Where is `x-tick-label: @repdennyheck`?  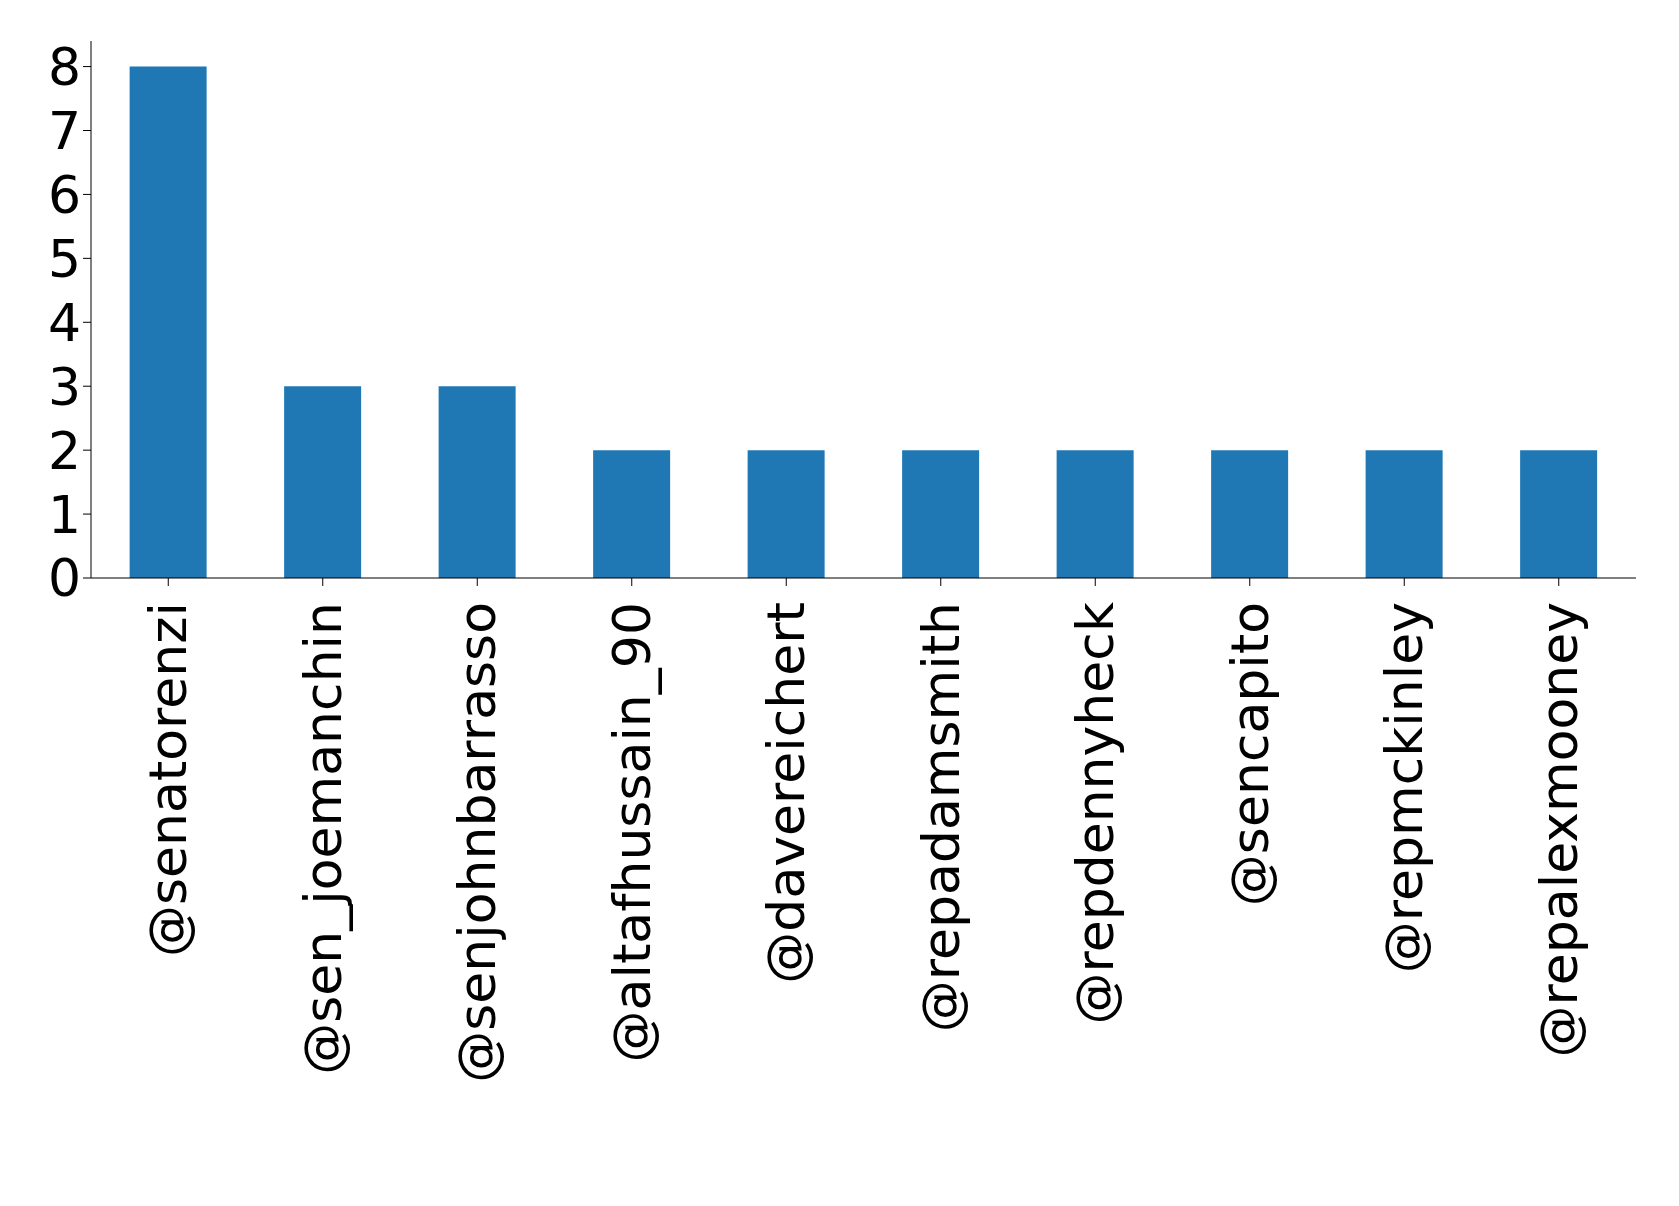 x-tick-label: @repdennyheck is located at coordinates (1095, 813).